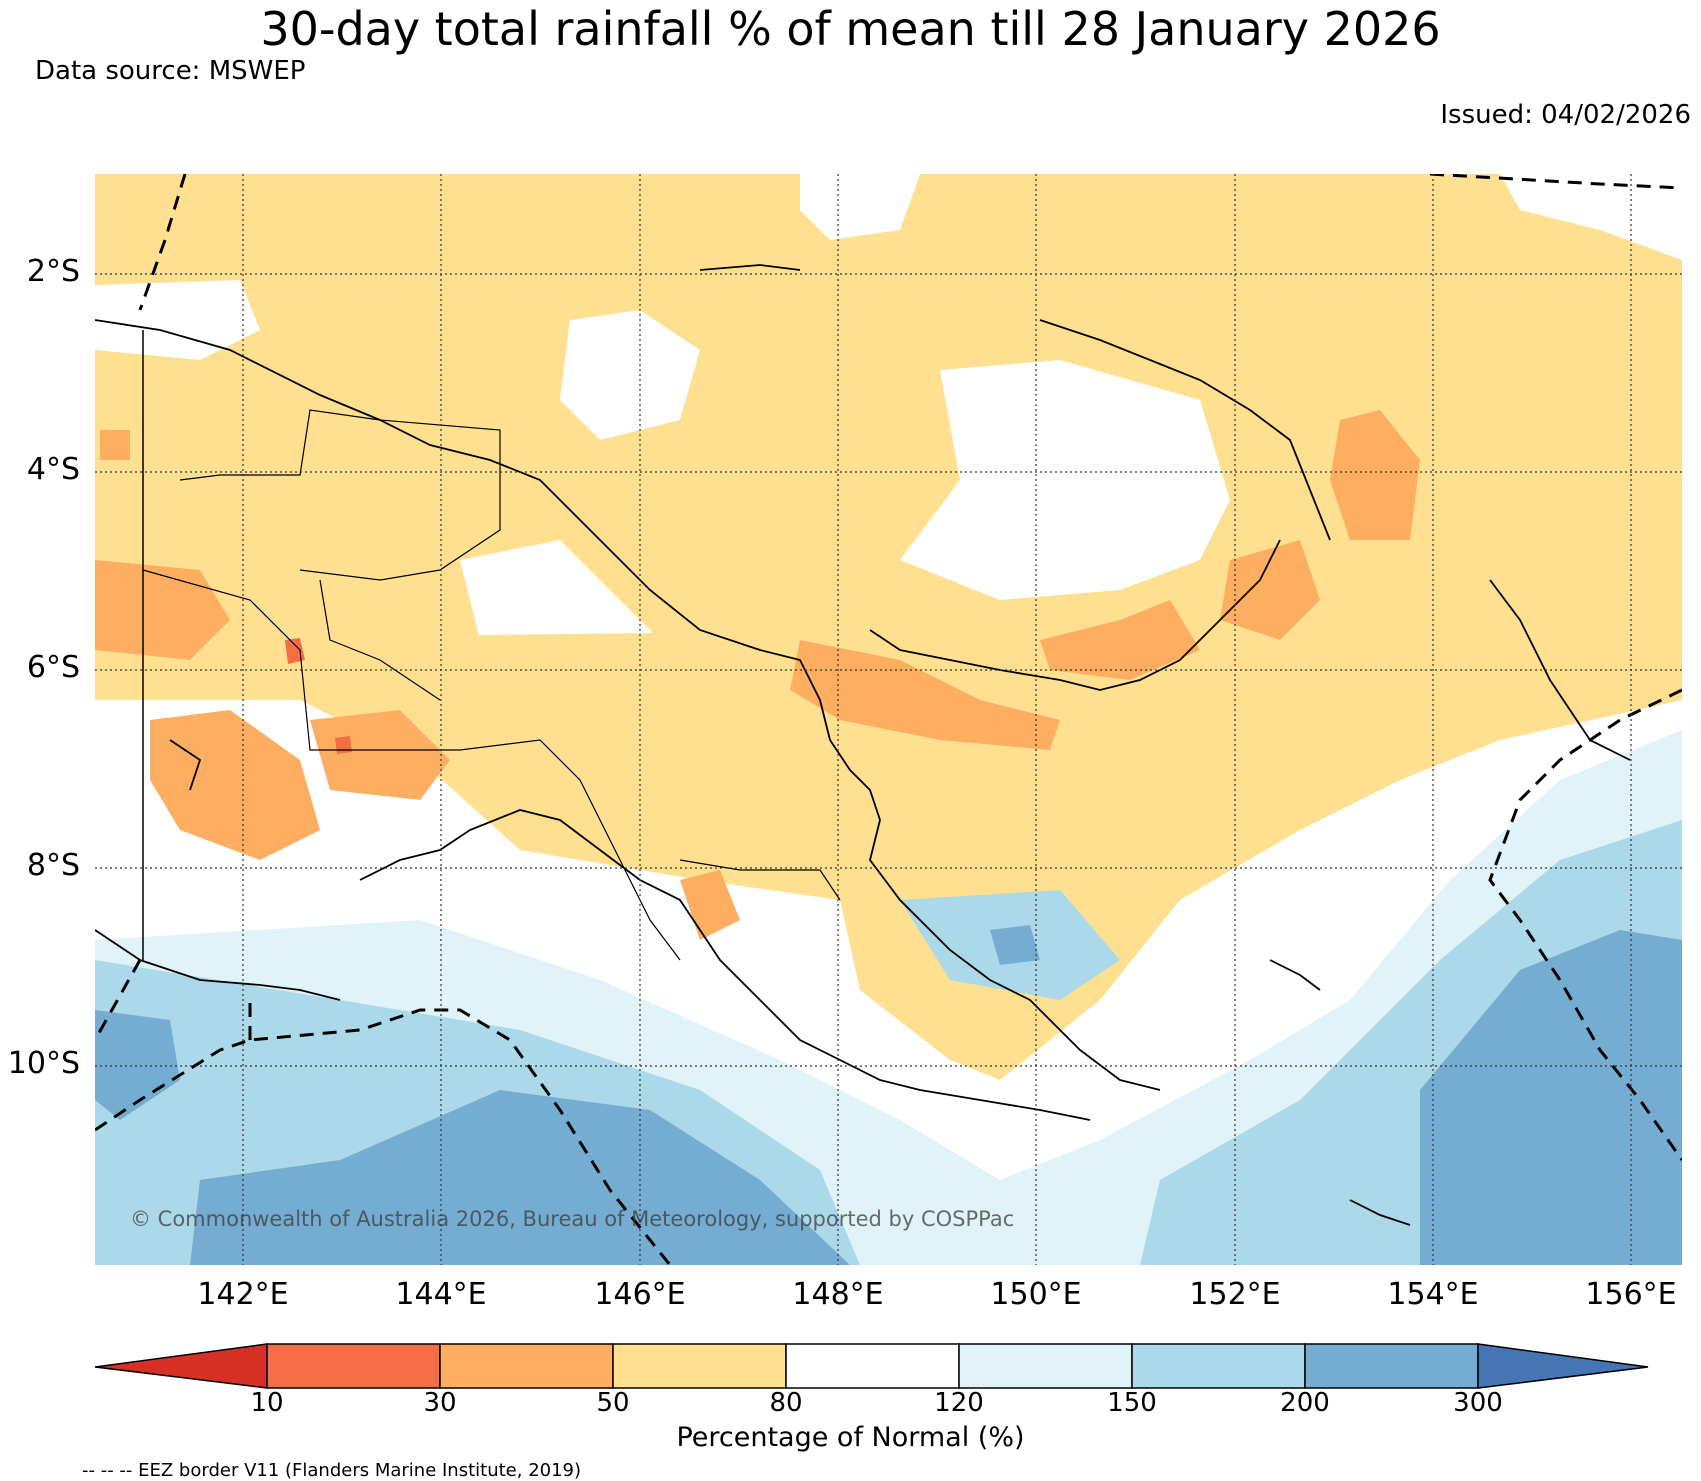  What do you see at coordinates (1565, 115) in the screenshot?
I see `issued-date: Issued: 04/02/2026` at bounding box center [1565, 115].